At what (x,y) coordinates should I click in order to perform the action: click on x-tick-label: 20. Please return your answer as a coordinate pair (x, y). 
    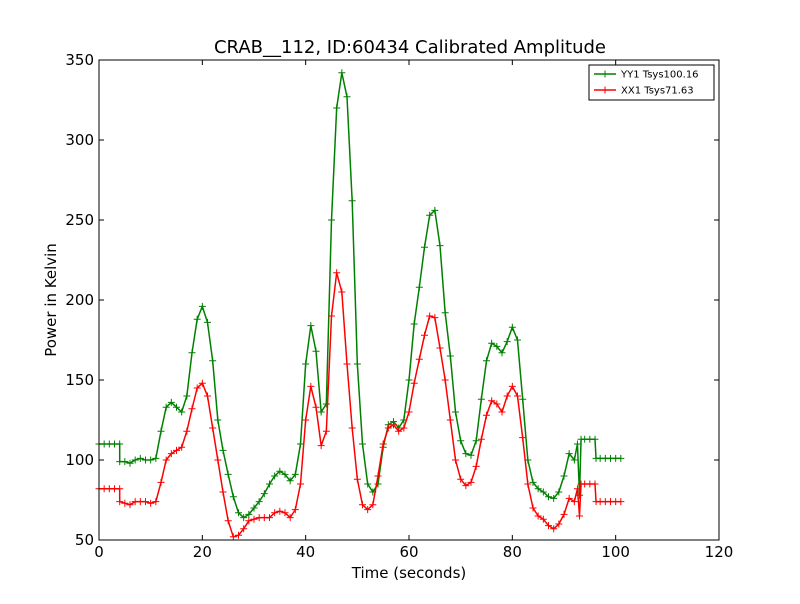
    Looking at the image, I should click on (202, 552).